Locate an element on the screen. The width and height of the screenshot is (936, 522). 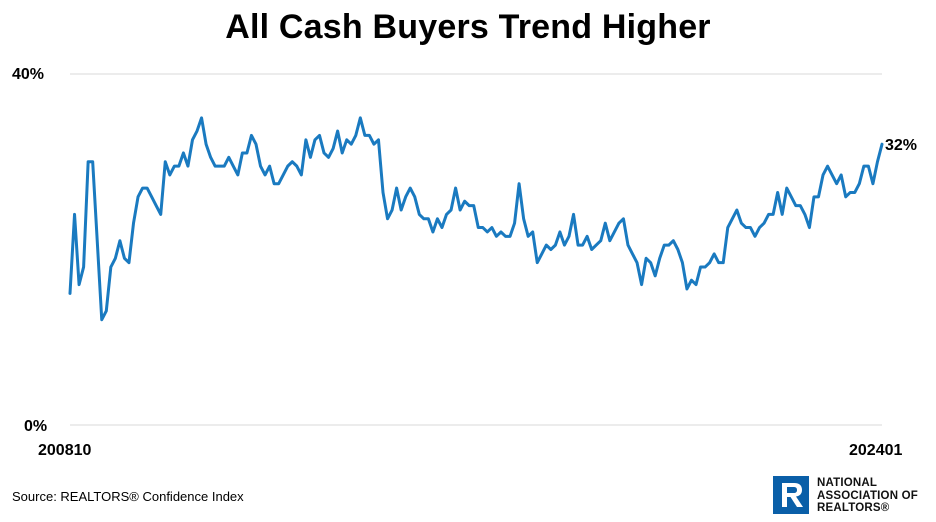
realtor-r-logo-icon is located at coordinates (791, 495).